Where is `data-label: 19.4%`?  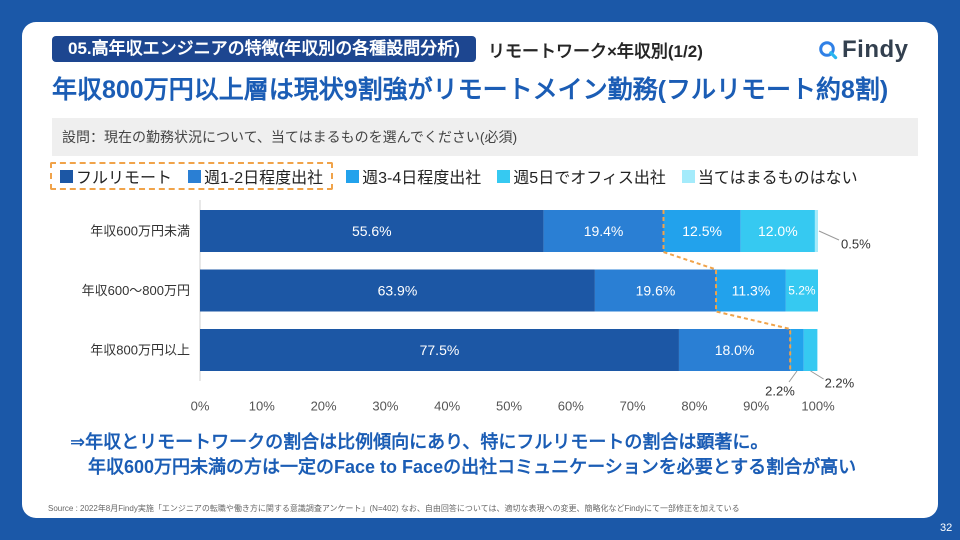
data-label: 19.4% is located at coordinates (604, 231).